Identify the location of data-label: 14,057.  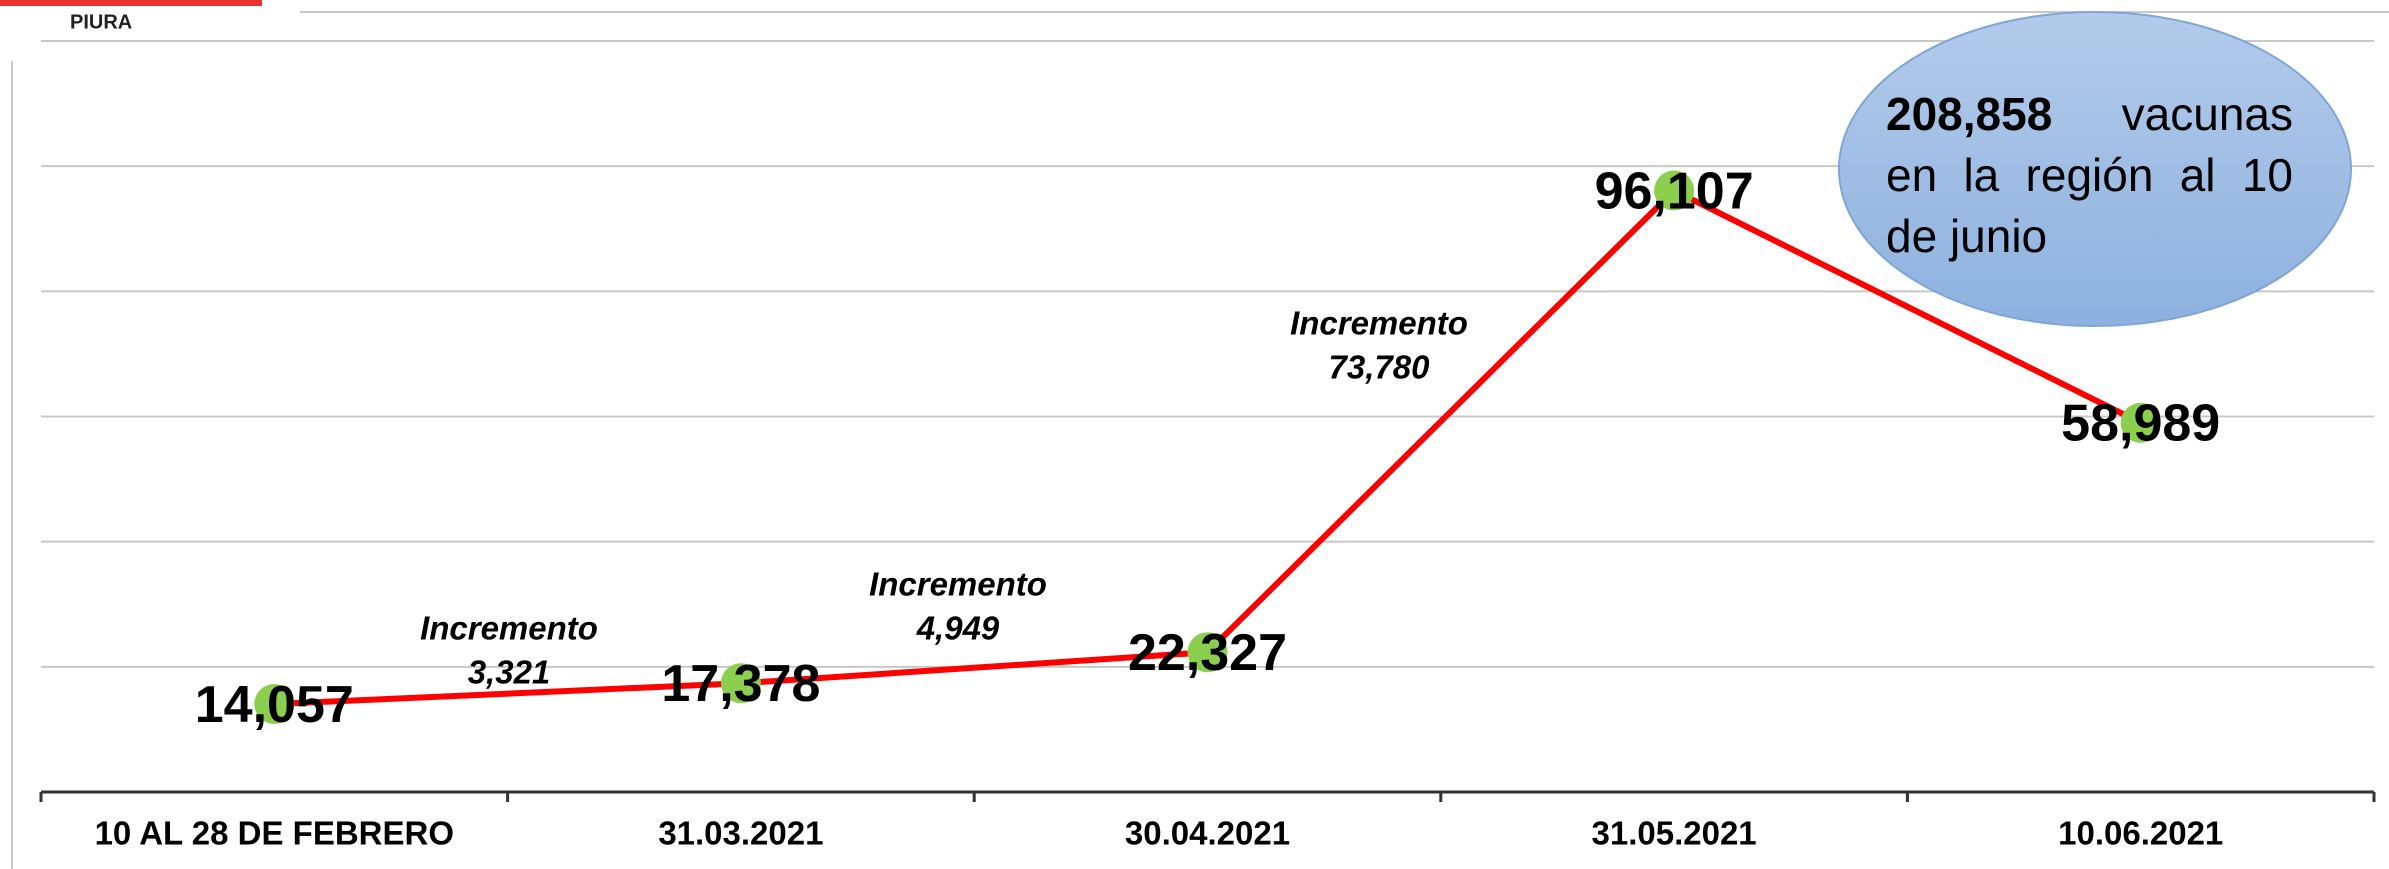
(274, 705).